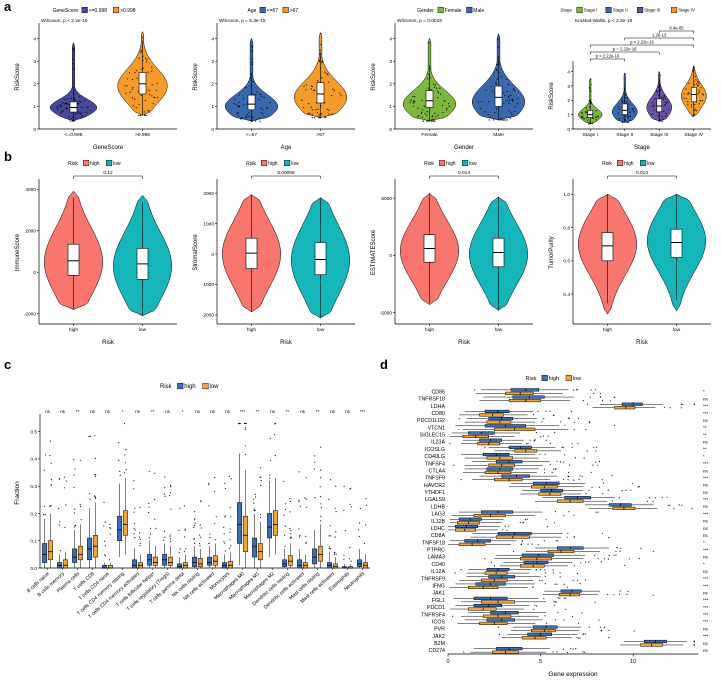  What do you see at coordinates (435, 500) in the screenshot?
I see `svg-text: LGALS9` at bounding box center [435, 500].